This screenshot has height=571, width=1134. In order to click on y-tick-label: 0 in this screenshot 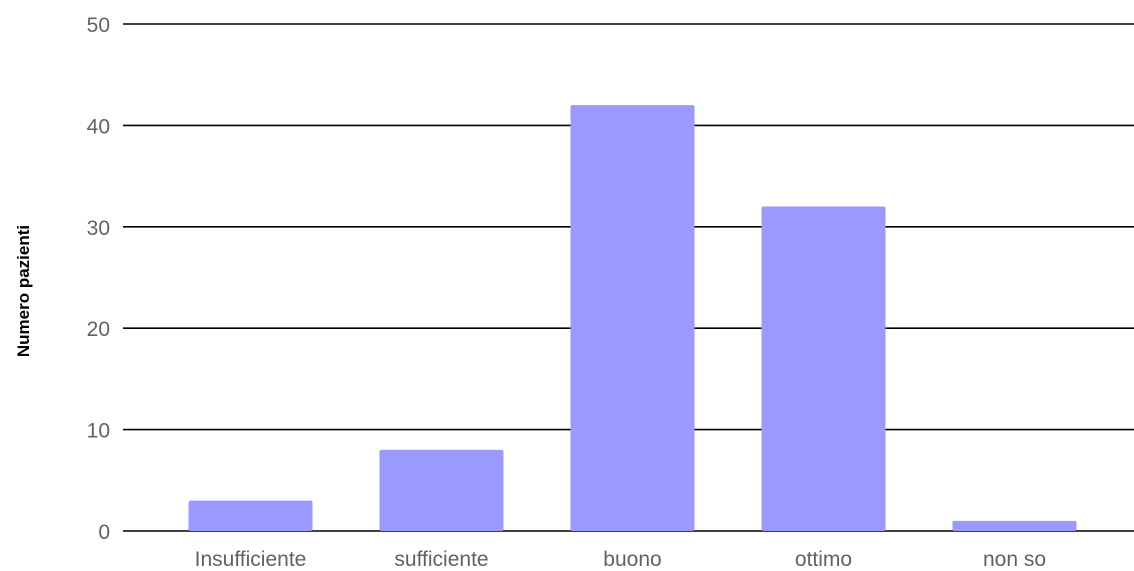, I will do `click(104, 532)`.